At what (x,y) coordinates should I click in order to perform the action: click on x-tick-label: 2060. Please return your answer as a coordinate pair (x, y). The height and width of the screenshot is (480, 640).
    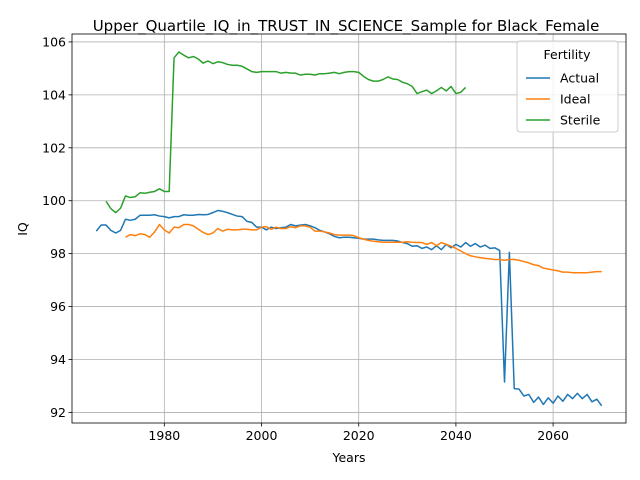
    Looking at the image, I should click on (553, 435).